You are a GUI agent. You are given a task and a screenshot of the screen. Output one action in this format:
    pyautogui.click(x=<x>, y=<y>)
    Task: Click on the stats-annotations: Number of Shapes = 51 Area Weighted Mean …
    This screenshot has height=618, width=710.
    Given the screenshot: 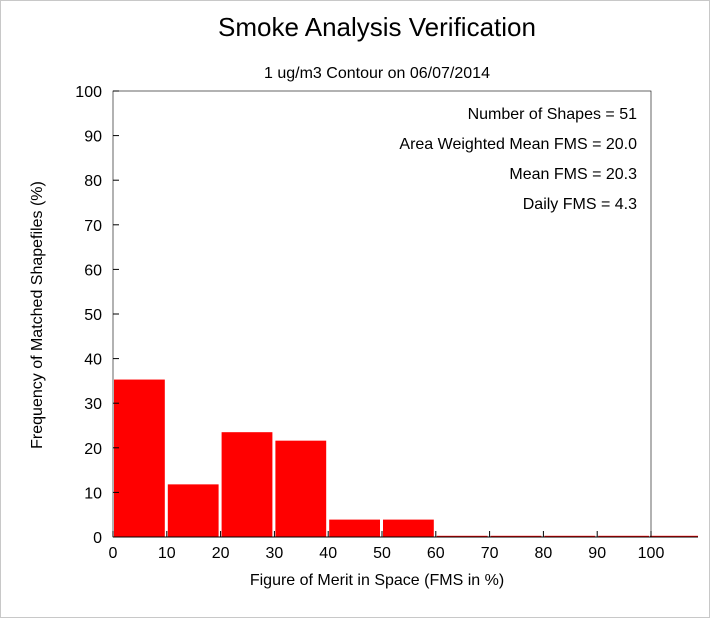 What is the action you would take?
    pyautogui.click(x=518, y=159)
    